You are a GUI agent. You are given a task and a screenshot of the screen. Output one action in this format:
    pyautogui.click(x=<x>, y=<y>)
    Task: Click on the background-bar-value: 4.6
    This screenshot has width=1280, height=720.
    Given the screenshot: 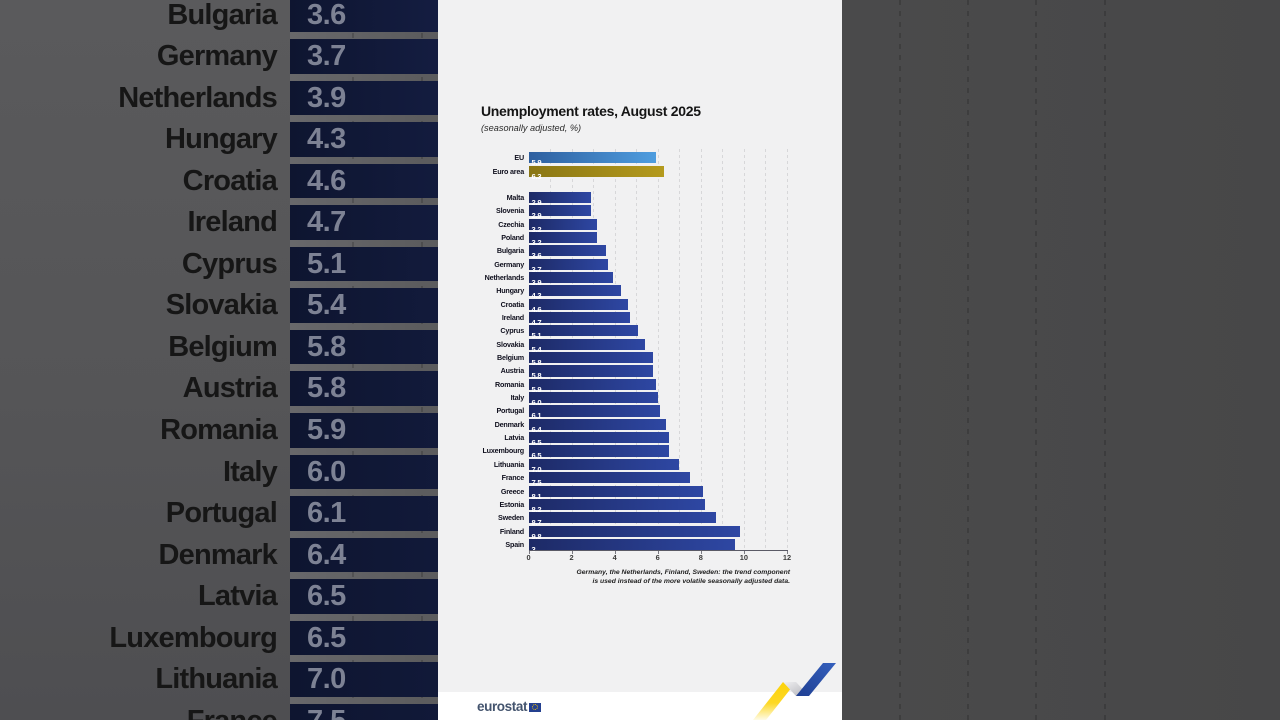 What is the action you would take?
    pyautogui.click(x=326, y=180)
    